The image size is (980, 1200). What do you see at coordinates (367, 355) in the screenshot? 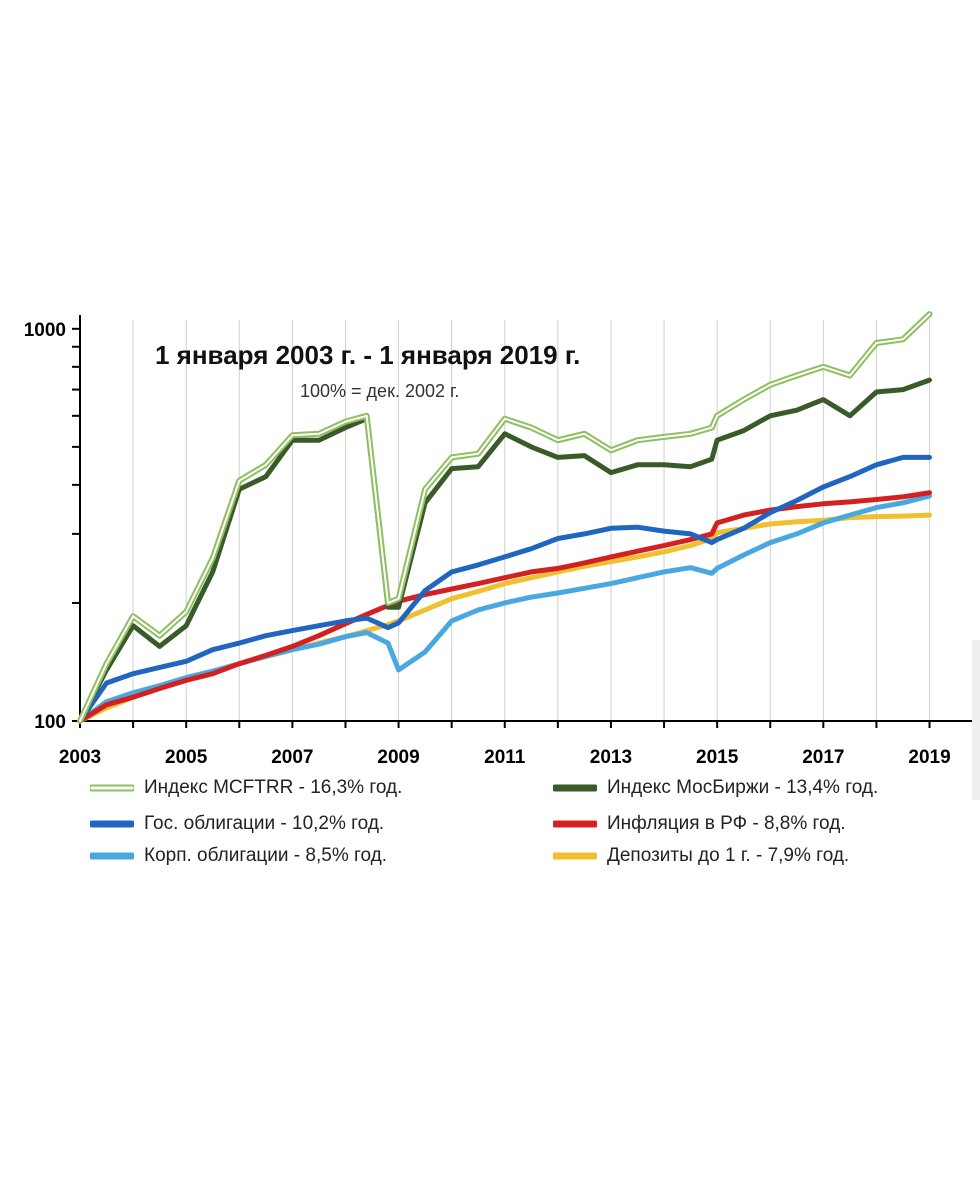
I see `chart-title: 1 января 2003 г. - 1 января 2019 г.` at bounding box center [367, 355].